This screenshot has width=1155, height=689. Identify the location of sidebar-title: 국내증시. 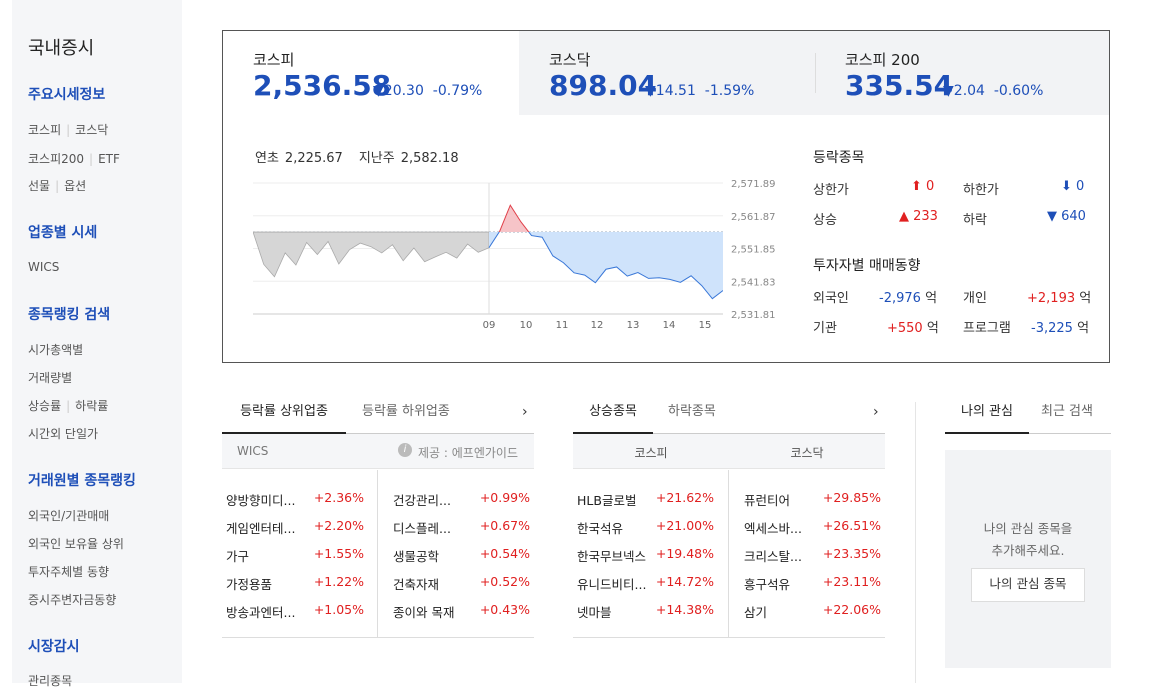
(61, 48).